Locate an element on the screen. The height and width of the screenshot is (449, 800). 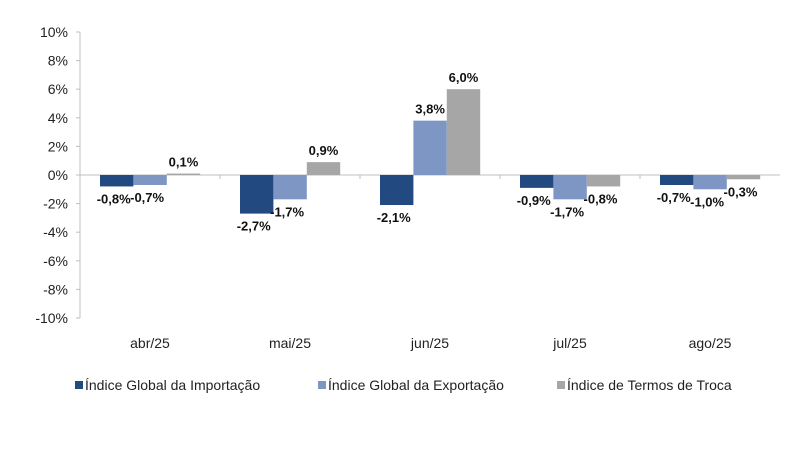
y-tick-label: 0% is located at coordinates (58, 175).